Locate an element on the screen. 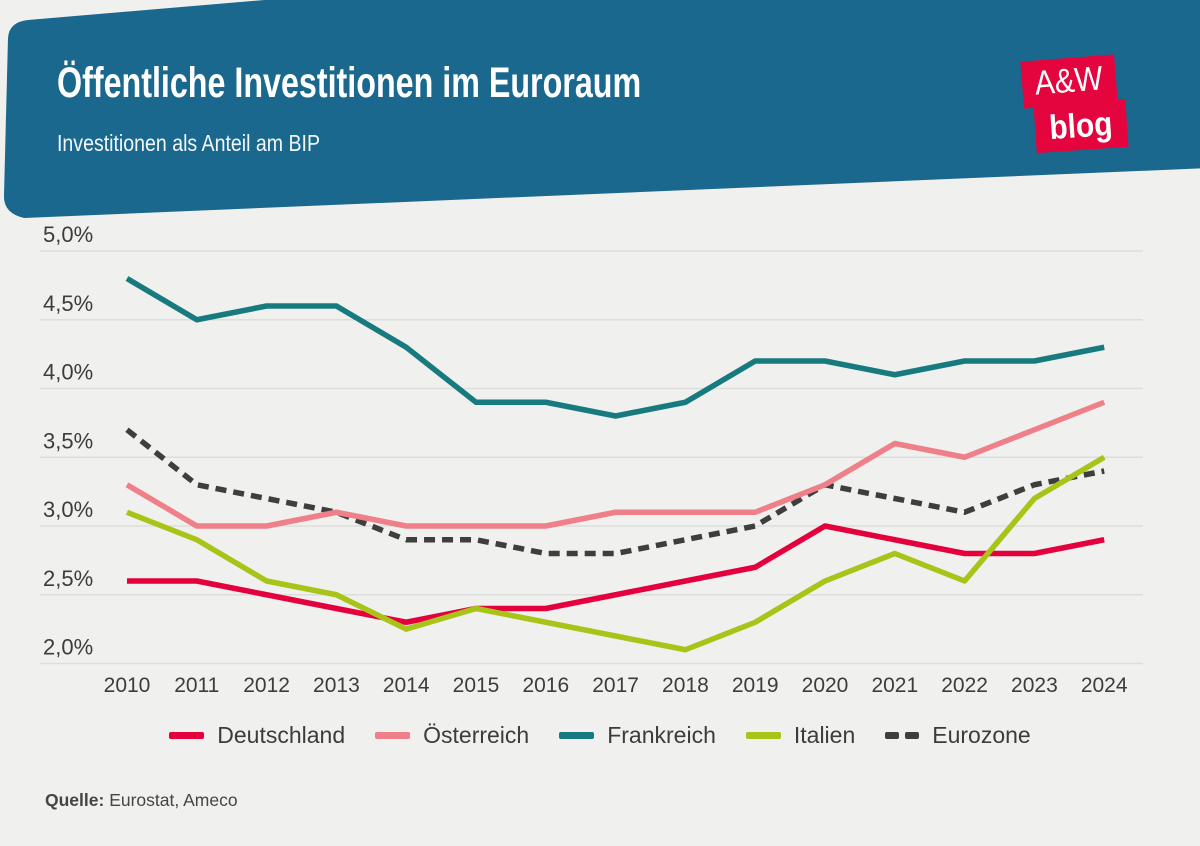 The height and width of the screenshot is (846, 1200). series-line-eurozone is located at coordinates (615, 492).